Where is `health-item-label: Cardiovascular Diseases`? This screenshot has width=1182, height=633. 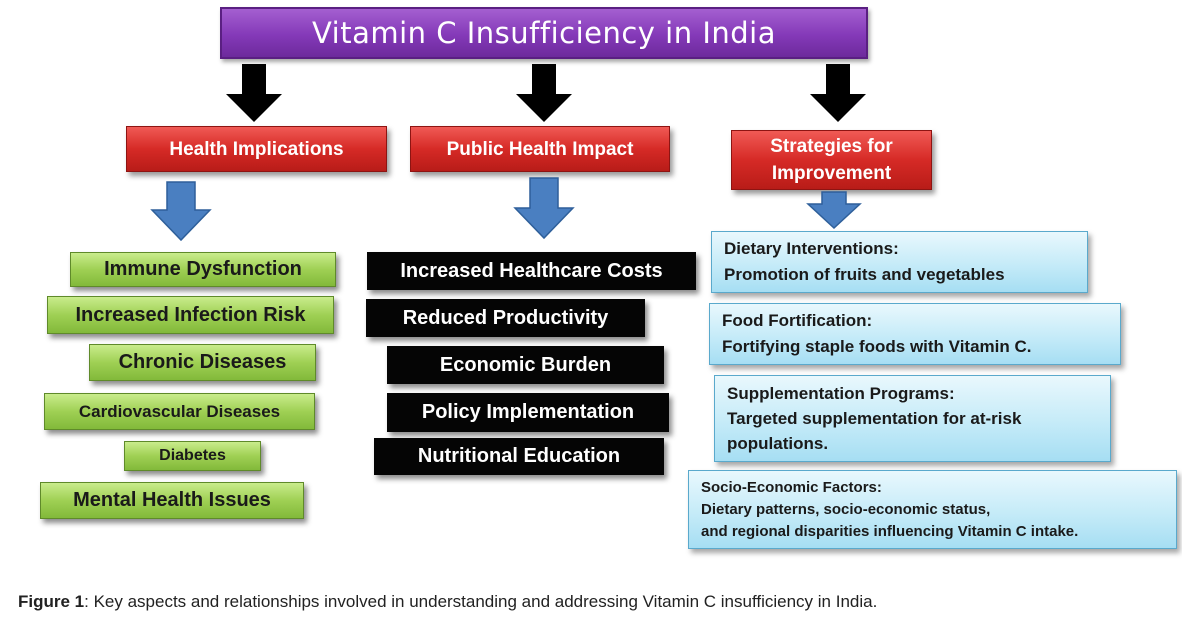
health-item-label: Cardiovascular Diseases is located at coordinates (179, 411).